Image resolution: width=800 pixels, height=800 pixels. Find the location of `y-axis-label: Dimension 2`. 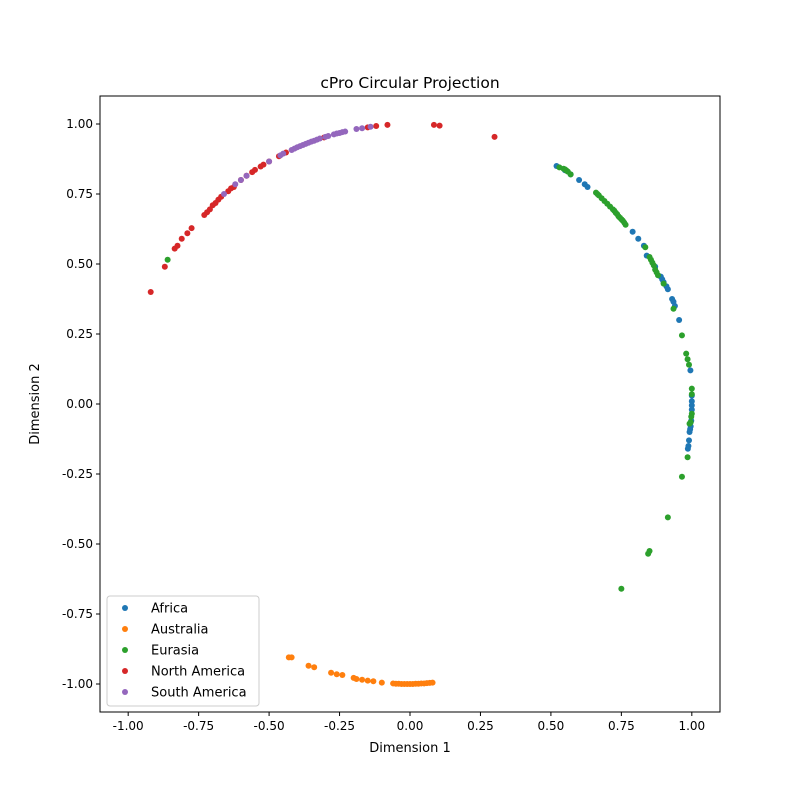

y-axis-label: Dimension 2 is located at coordinates (35, 404).